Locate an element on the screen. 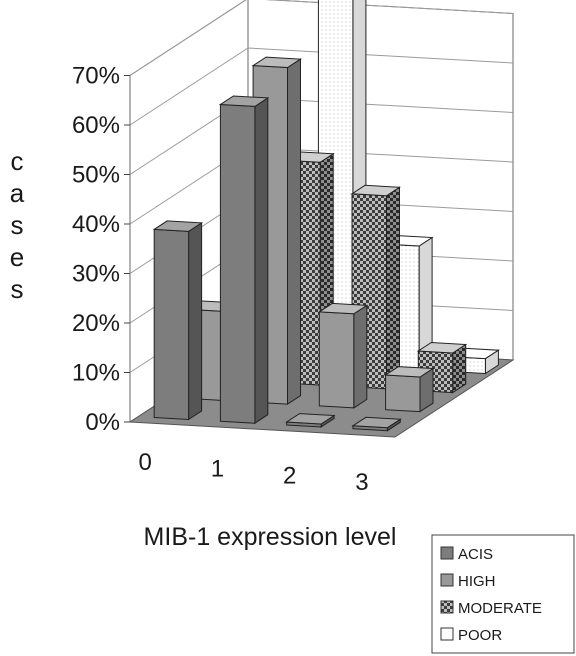  x-axis-categories: 0 1 2 3 is located at coordinates (253, 472).